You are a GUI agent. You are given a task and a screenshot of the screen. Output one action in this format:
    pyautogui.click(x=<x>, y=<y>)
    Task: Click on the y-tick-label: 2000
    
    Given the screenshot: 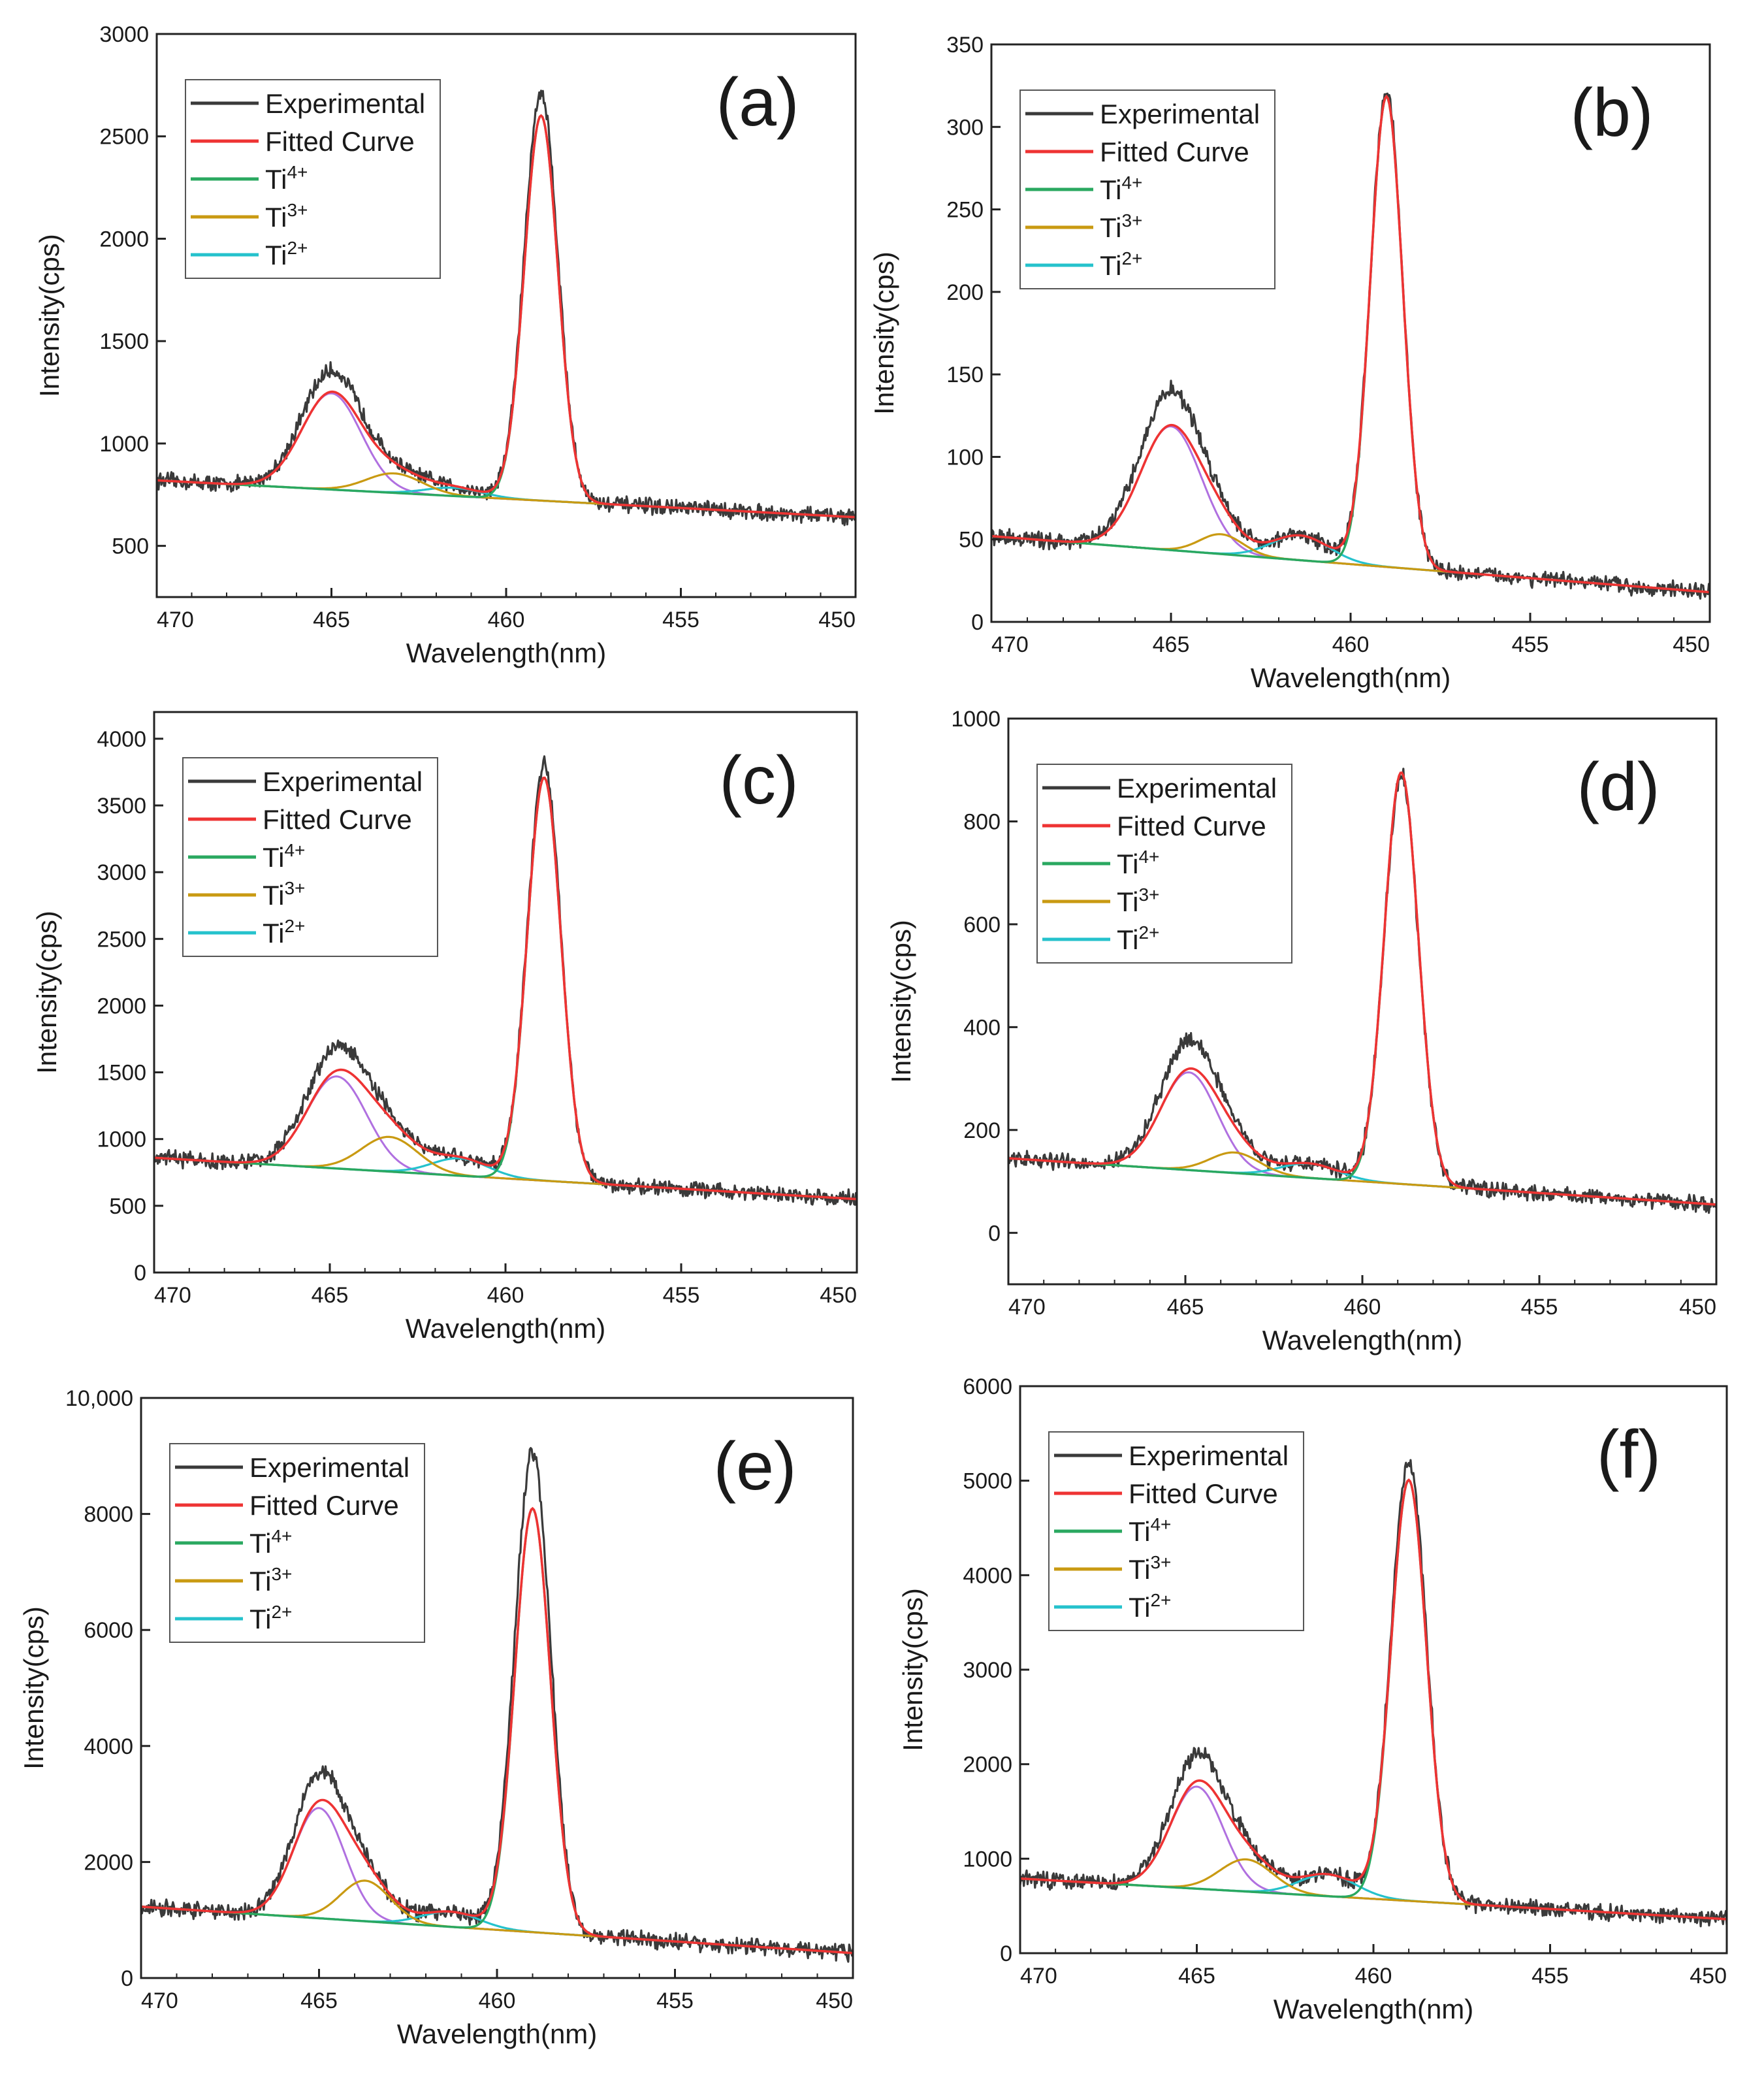 What is the action you would take?
    pyautogui.click(x=108, y=1863)
    